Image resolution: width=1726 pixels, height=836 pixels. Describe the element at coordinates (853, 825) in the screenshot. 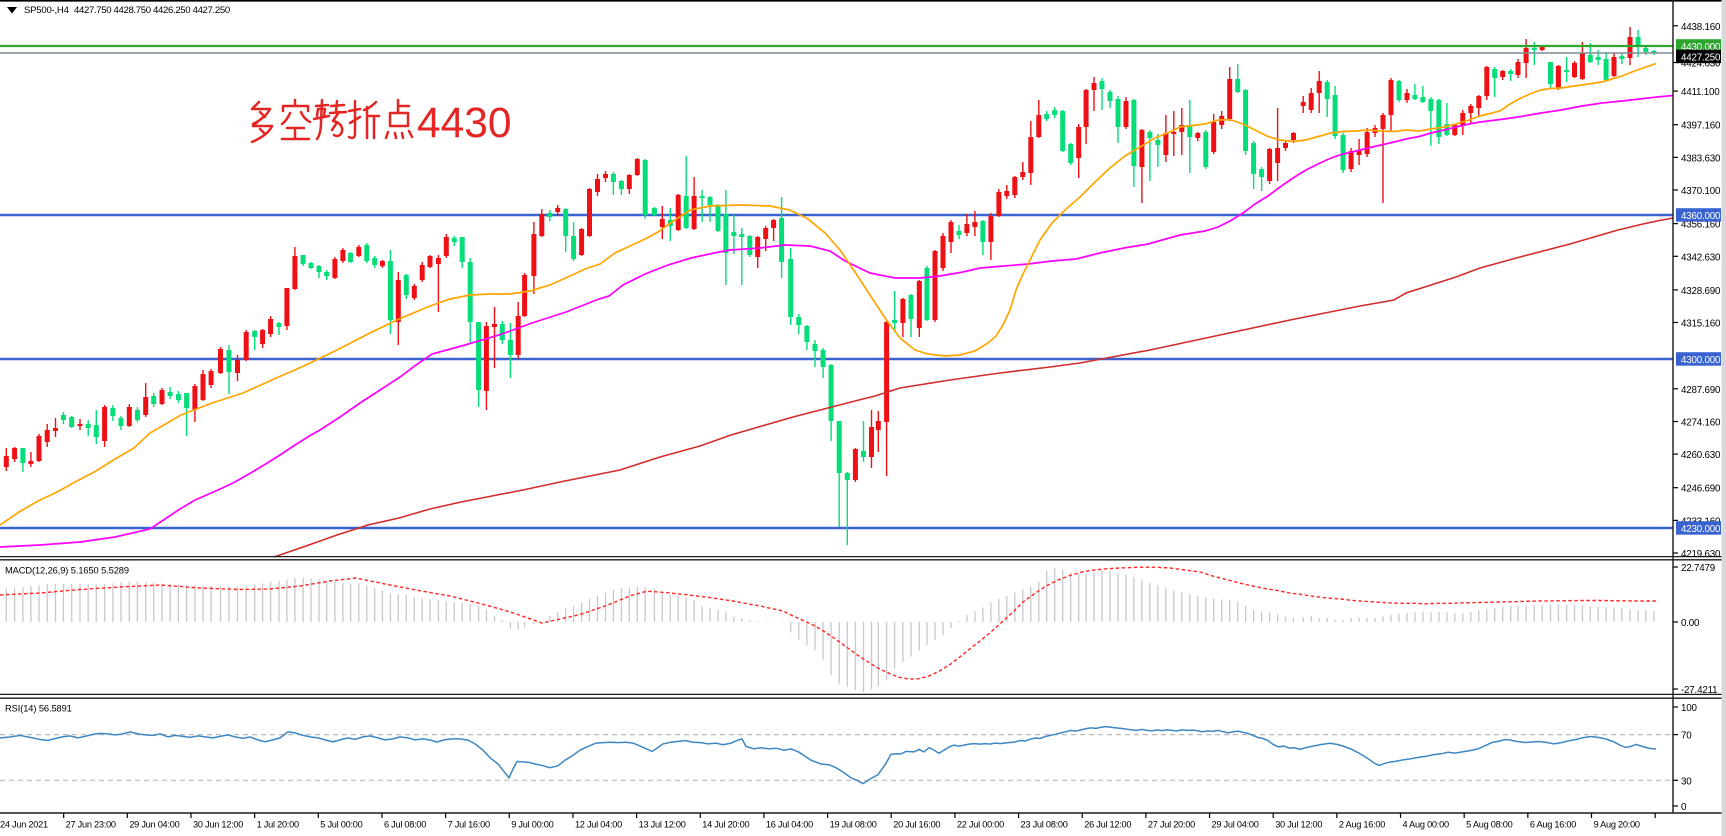

I see `svg-text: 19 Jul 08:00` at that location.